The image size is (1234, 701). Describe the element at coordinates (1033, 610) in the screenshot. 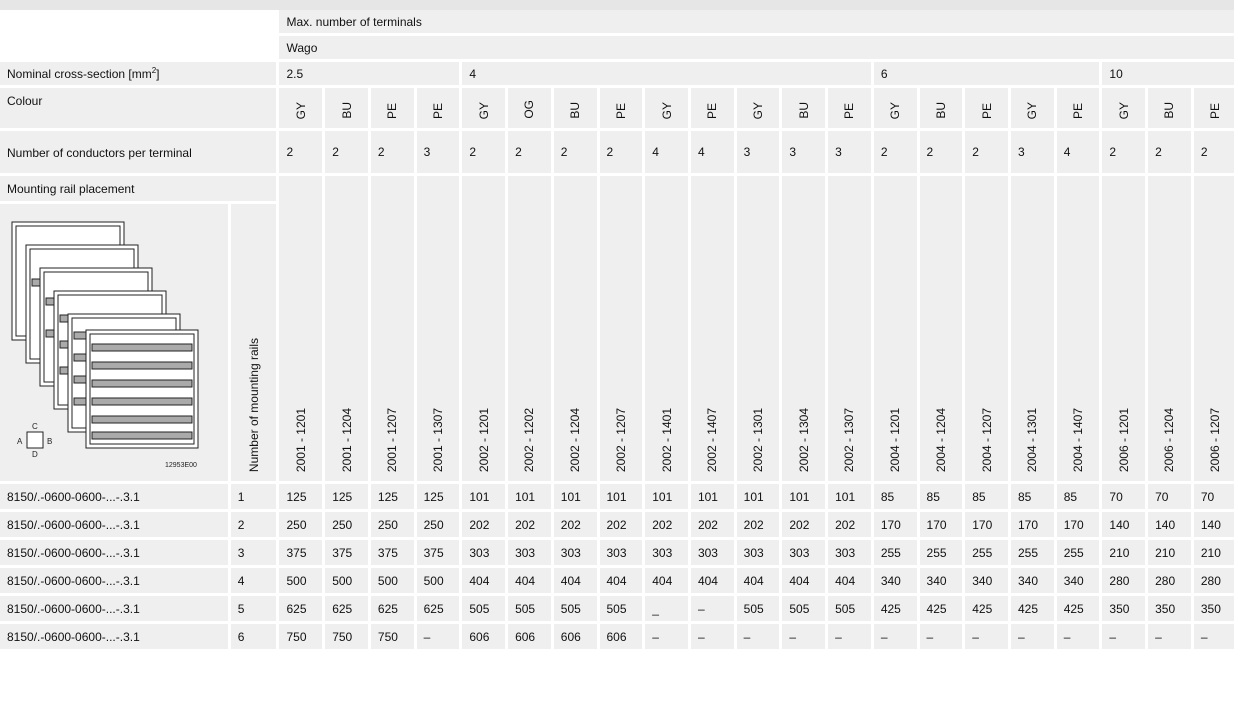

I see `value-cell: 425` at that location.